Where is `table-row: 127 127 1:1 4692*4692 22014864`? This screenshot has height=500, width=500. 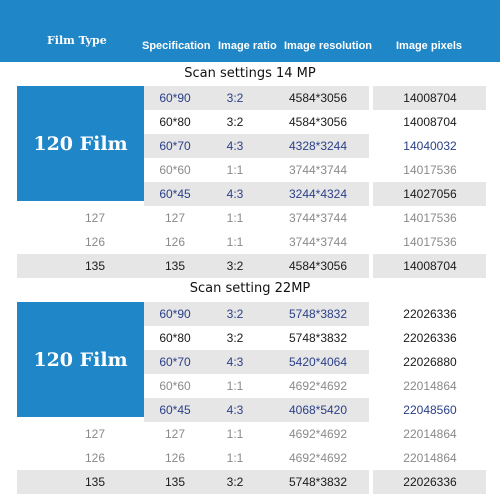 table-row: 127 127 1:1 4692*4692 22014864 is located at coordinates (250, 434).